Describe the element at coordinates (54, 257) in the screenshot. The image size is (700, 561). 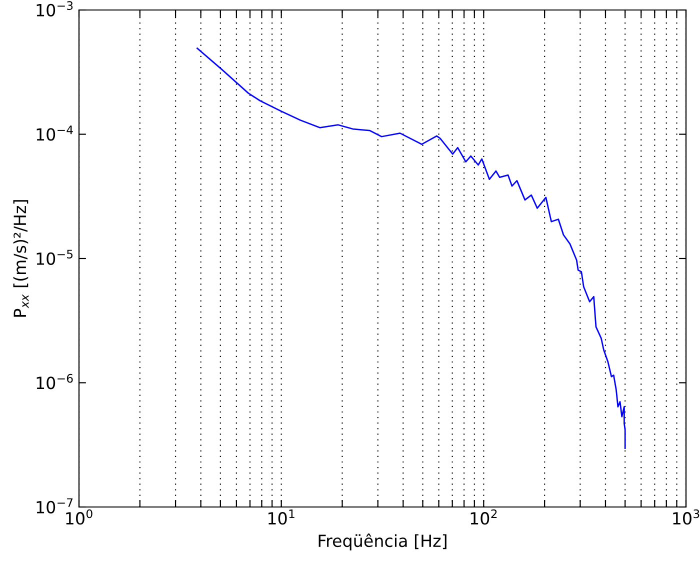
I see `y-tick-label: 10$^{−5}$` at that location.